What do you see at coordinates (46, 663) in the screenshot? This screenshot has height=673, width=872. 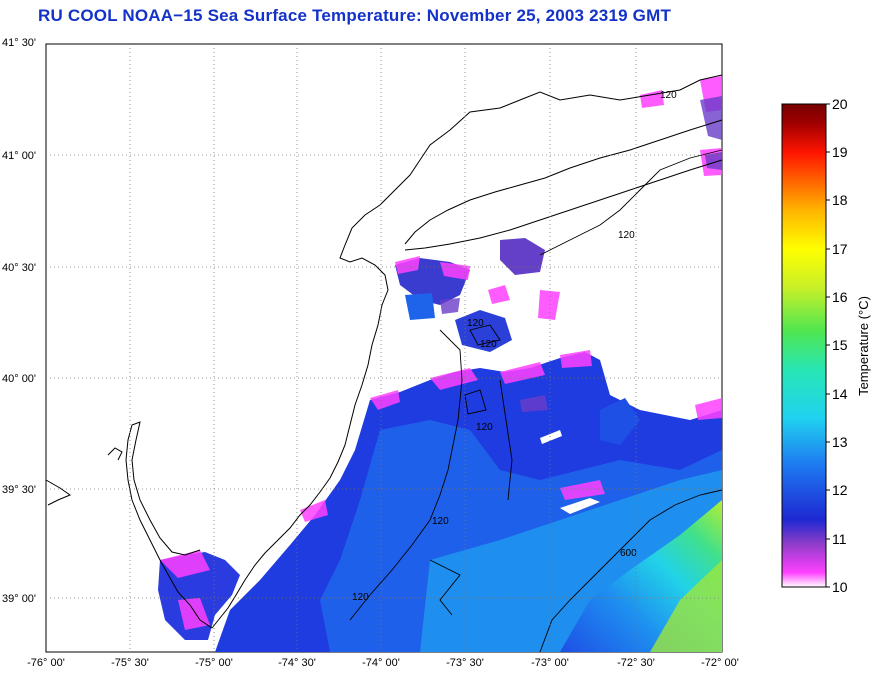 I see `lon-label: -76° 00'` at bounding box center [46, 663].